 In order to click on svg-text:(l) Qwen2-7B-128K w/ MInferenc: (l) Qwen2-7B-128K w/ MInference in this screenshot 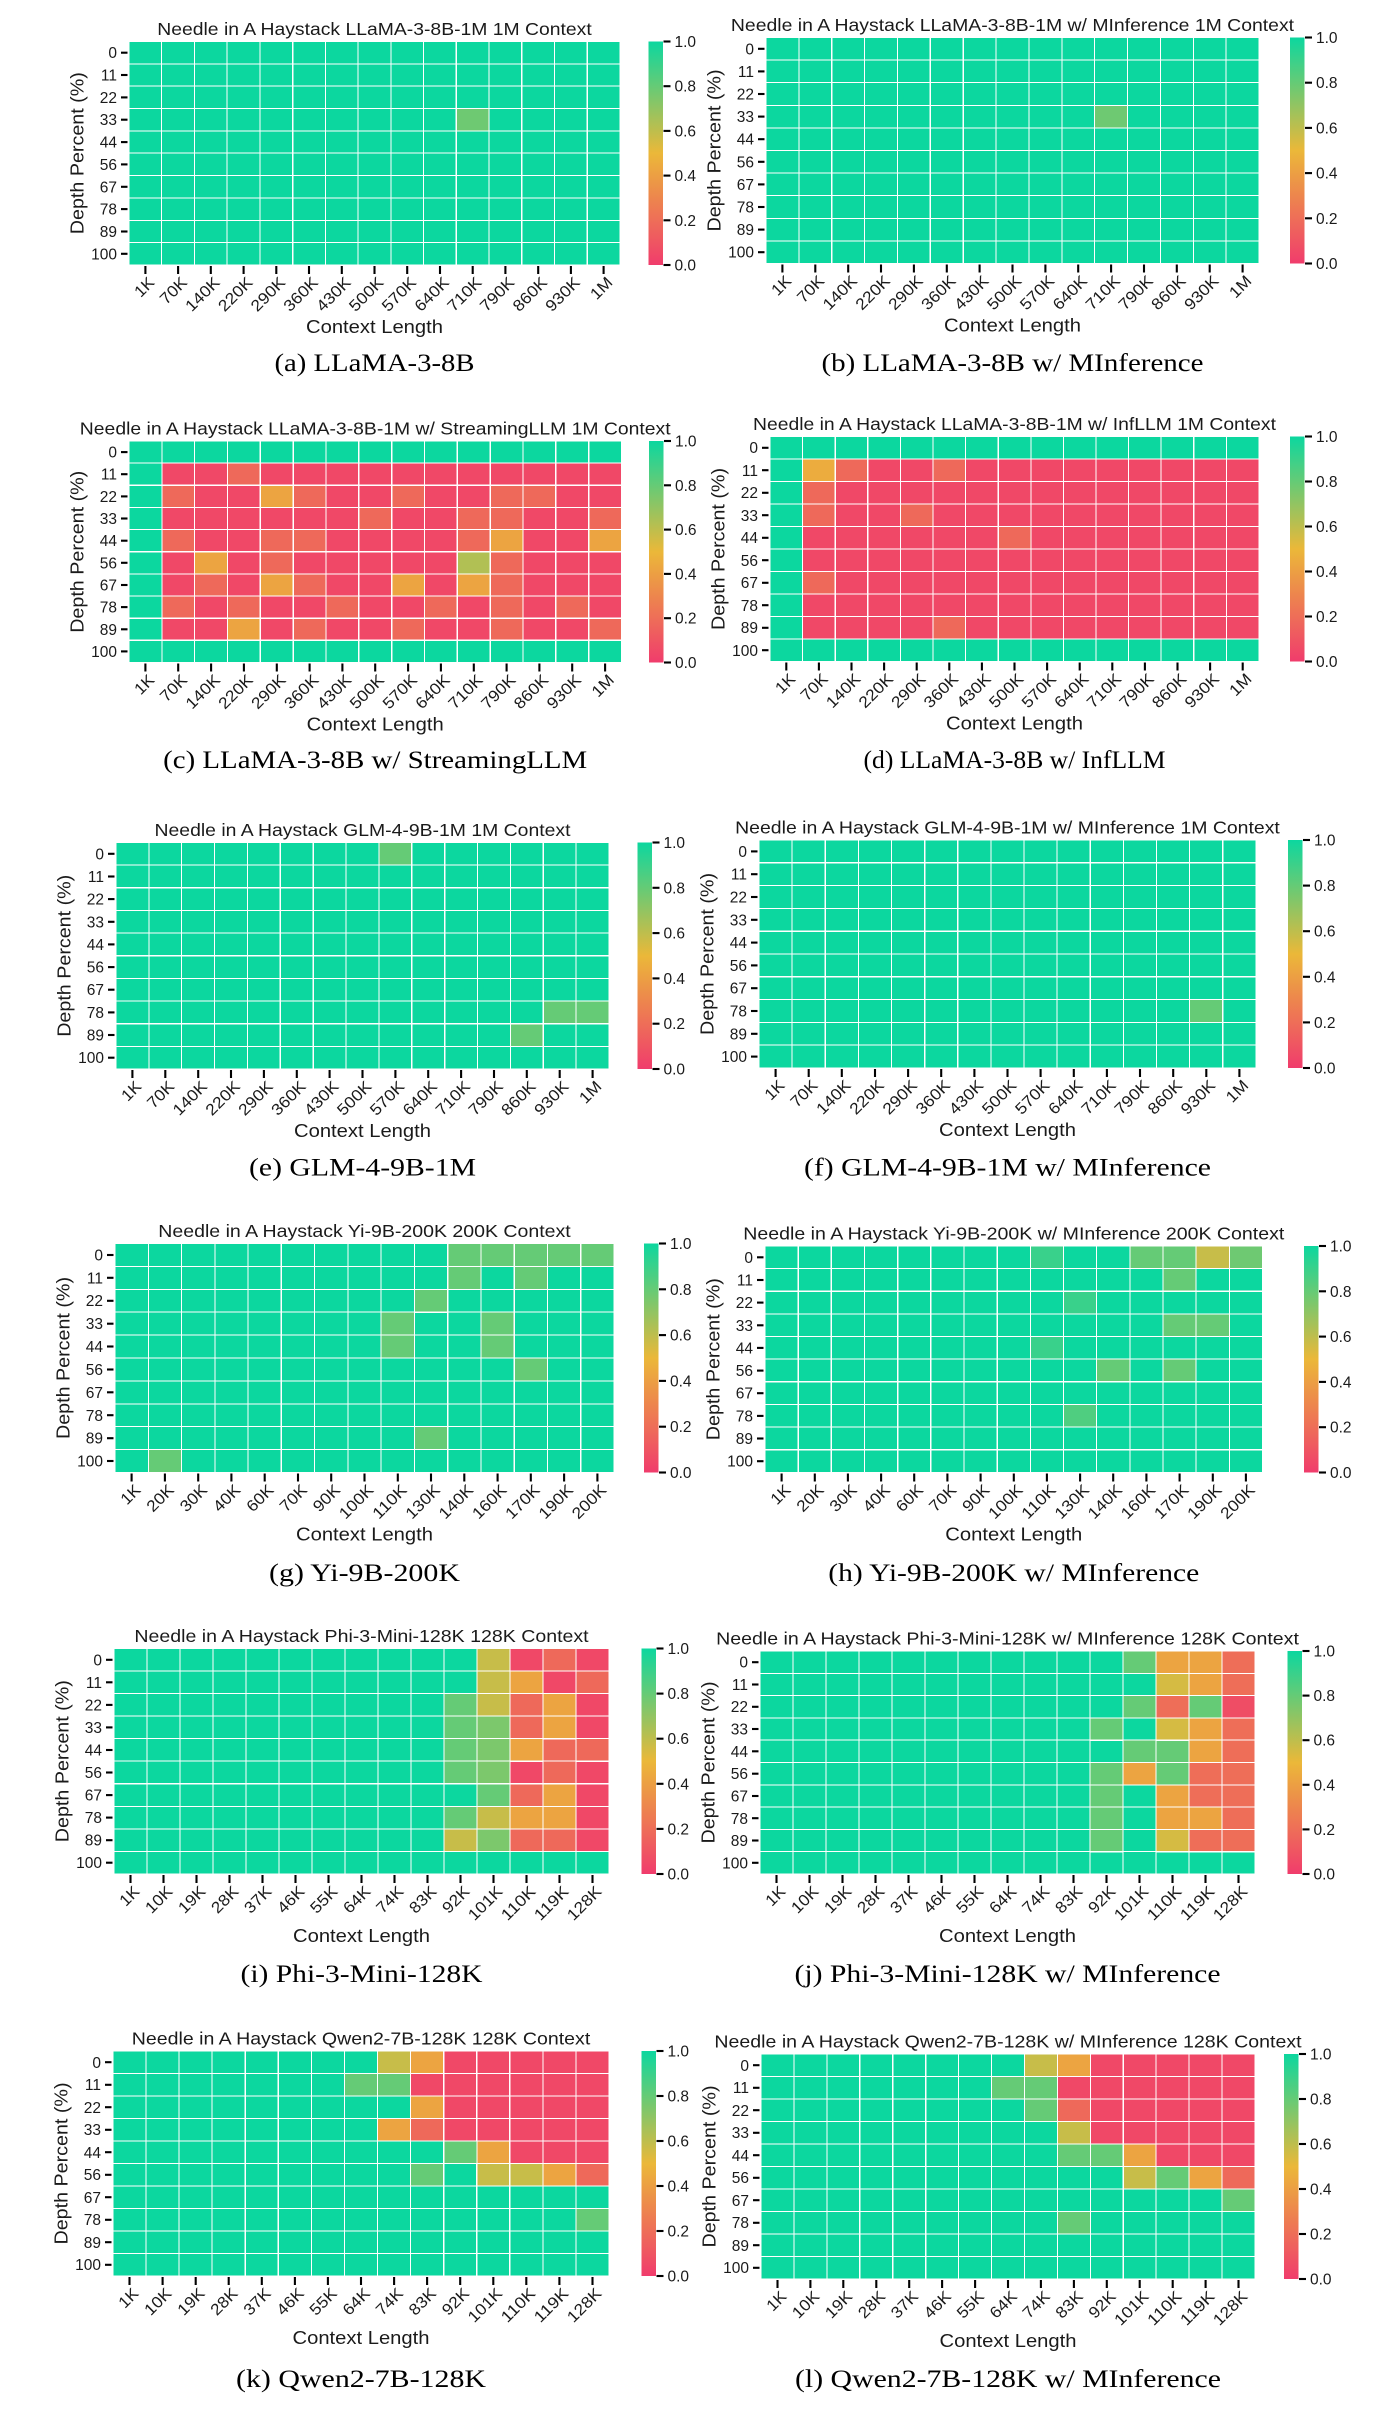, I will do `click(1008, 2379)`.